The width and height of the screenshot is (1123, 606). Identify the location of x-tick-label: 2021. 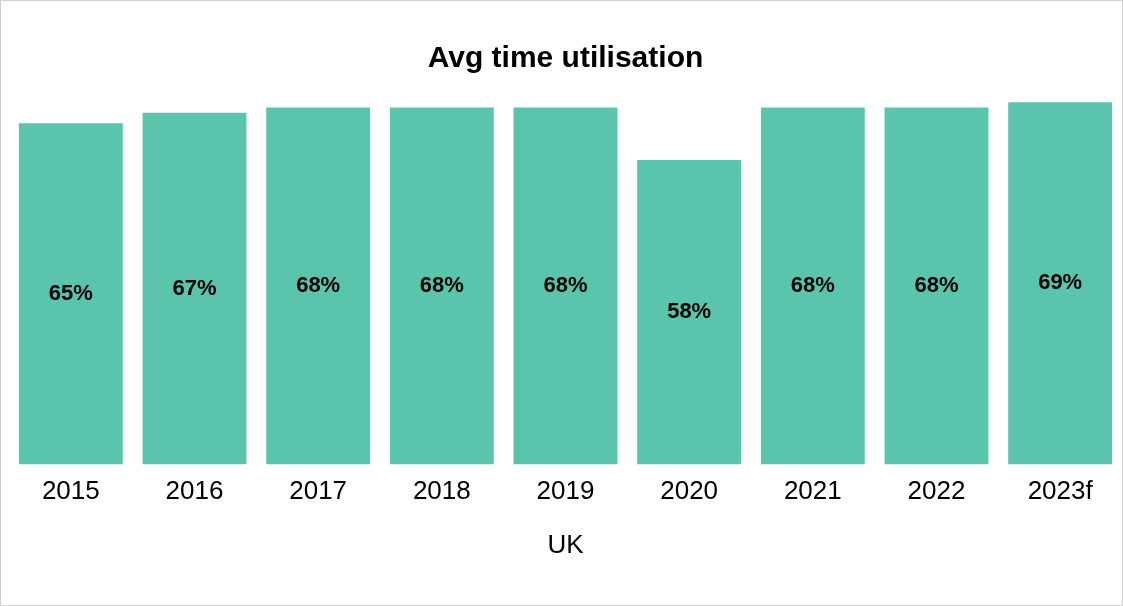
(812, 490).